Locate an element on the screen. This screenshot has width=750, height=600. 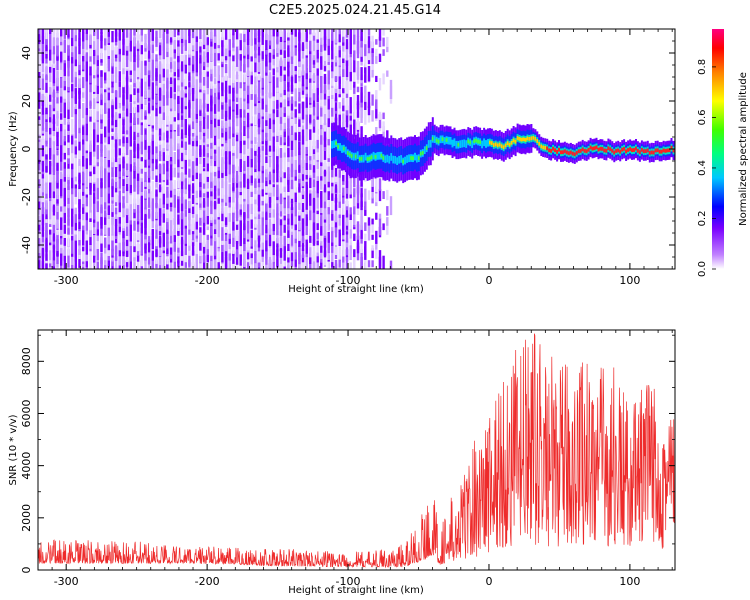
x-tick-label: -200 is located at coordinates (207, 280).